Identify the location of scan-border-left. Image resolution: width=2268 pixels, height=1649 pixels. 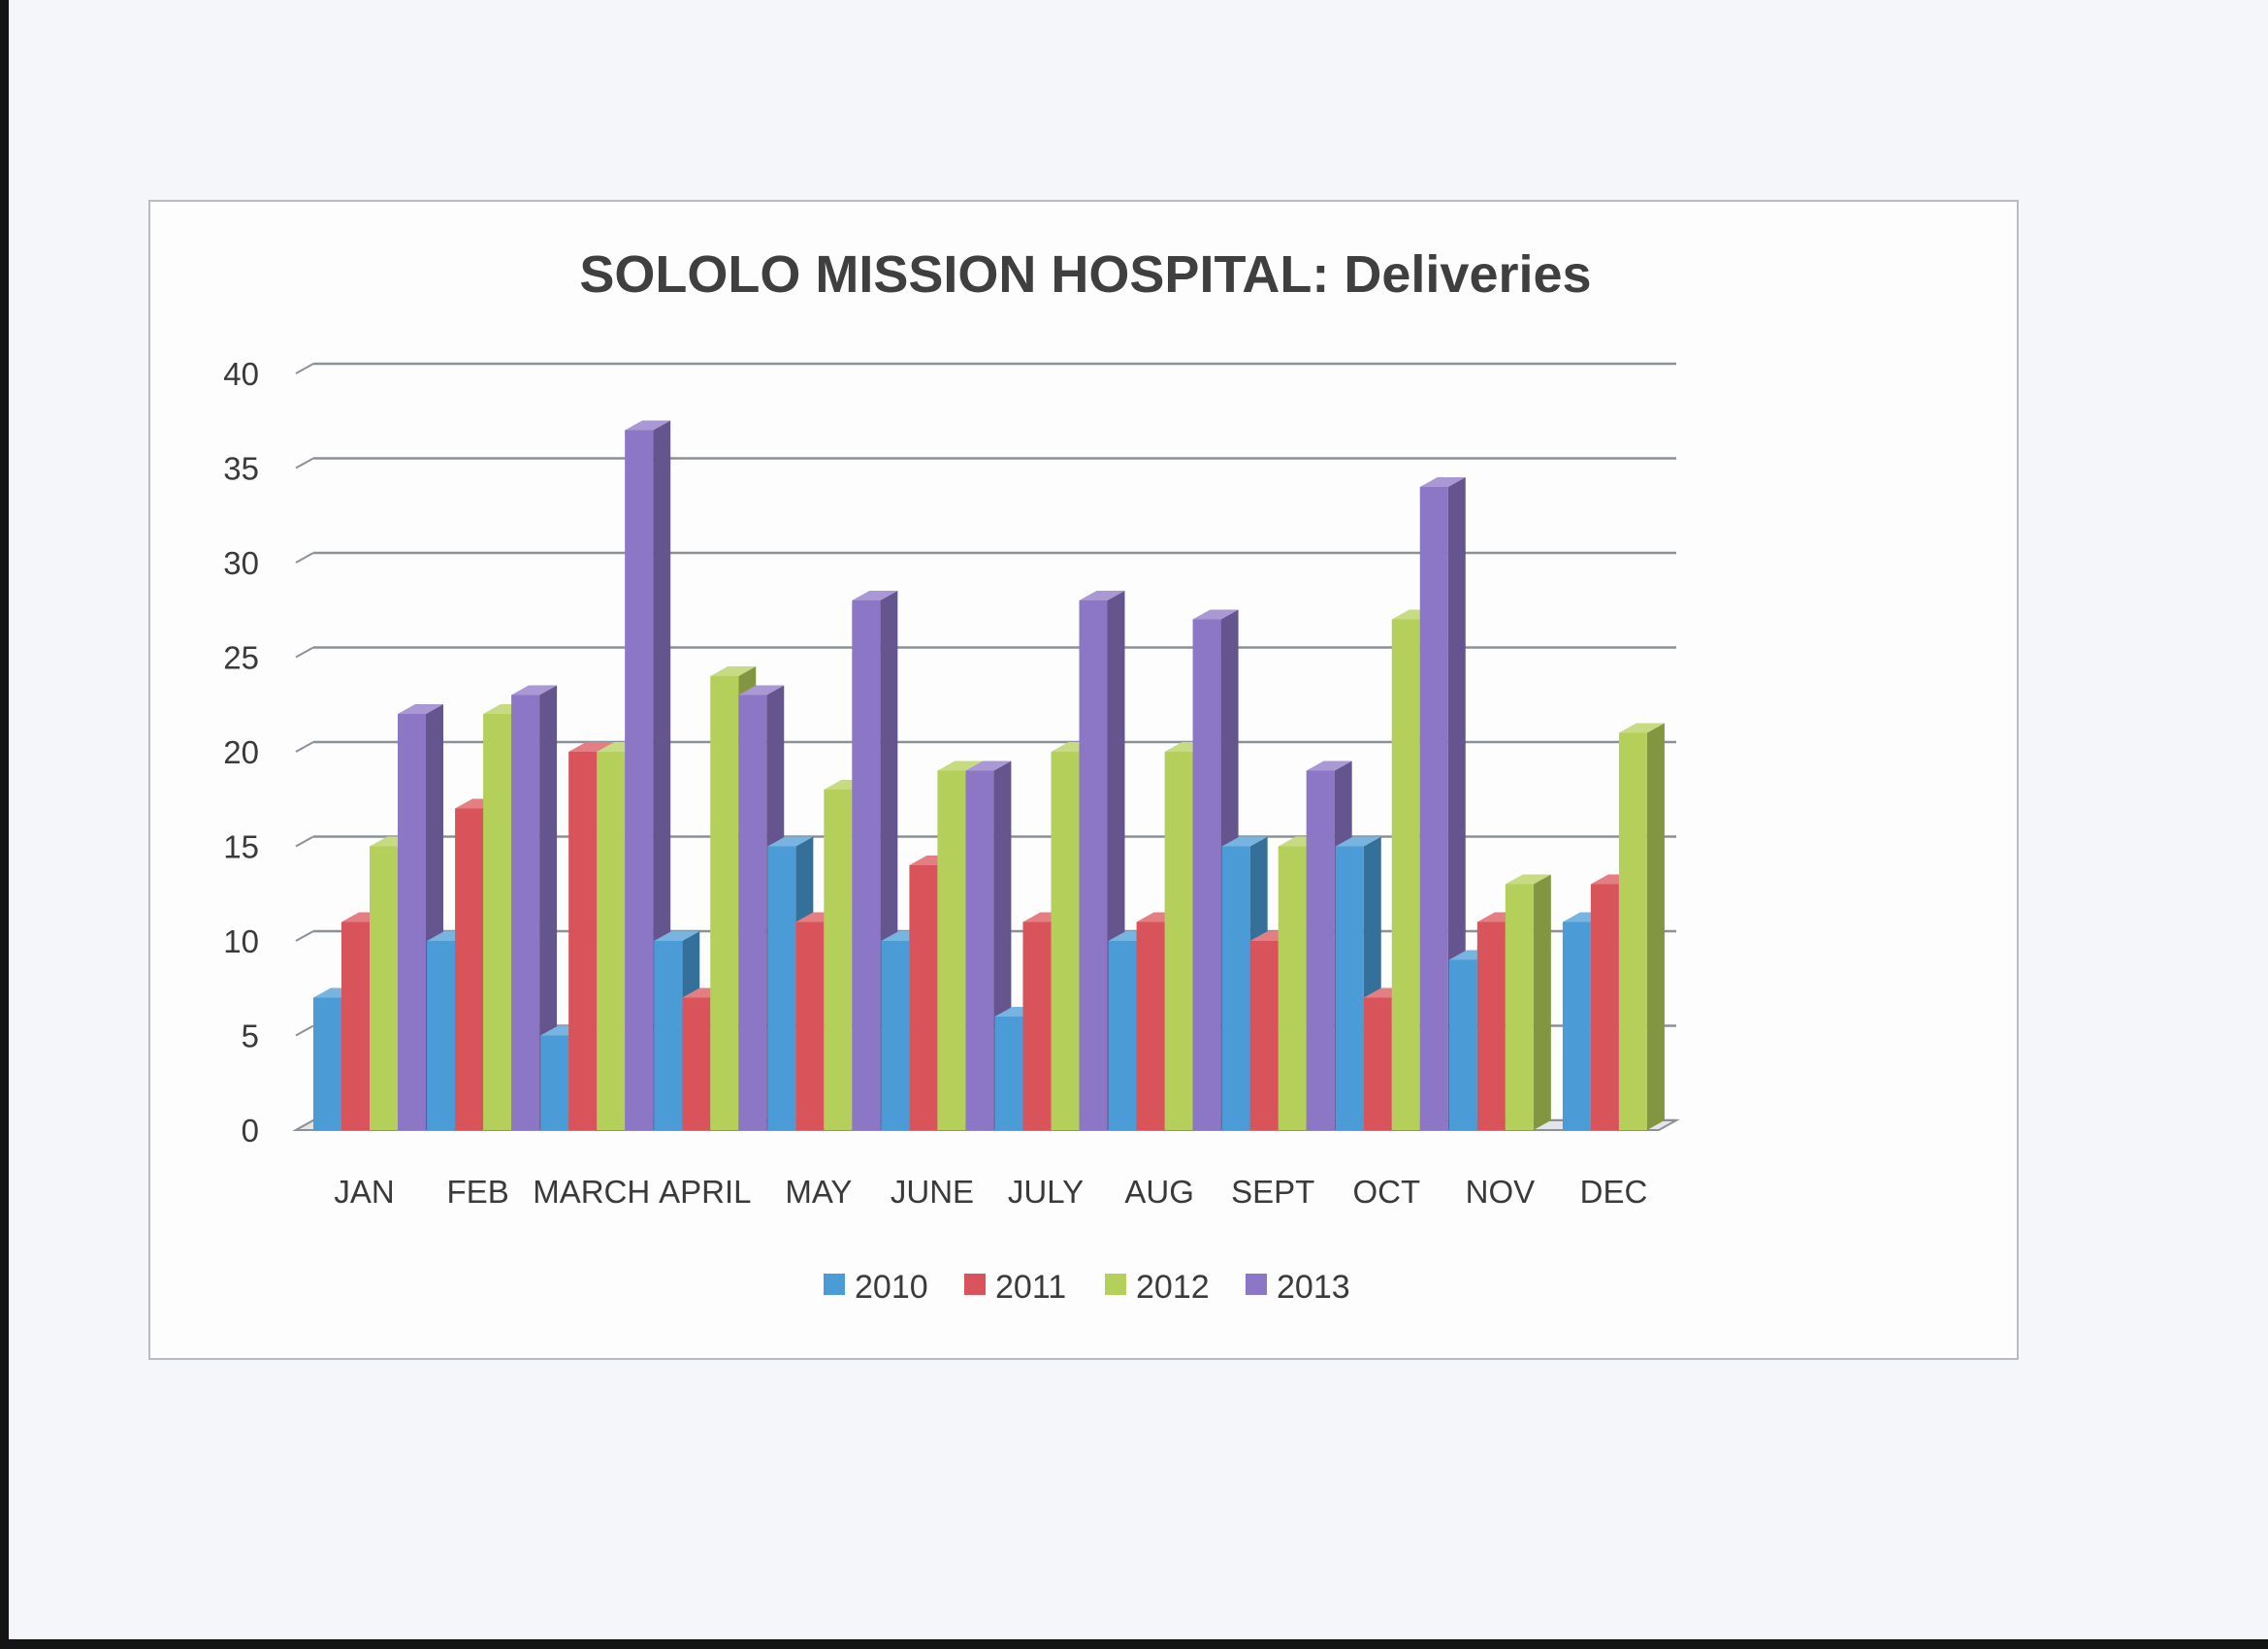
(4, 824).